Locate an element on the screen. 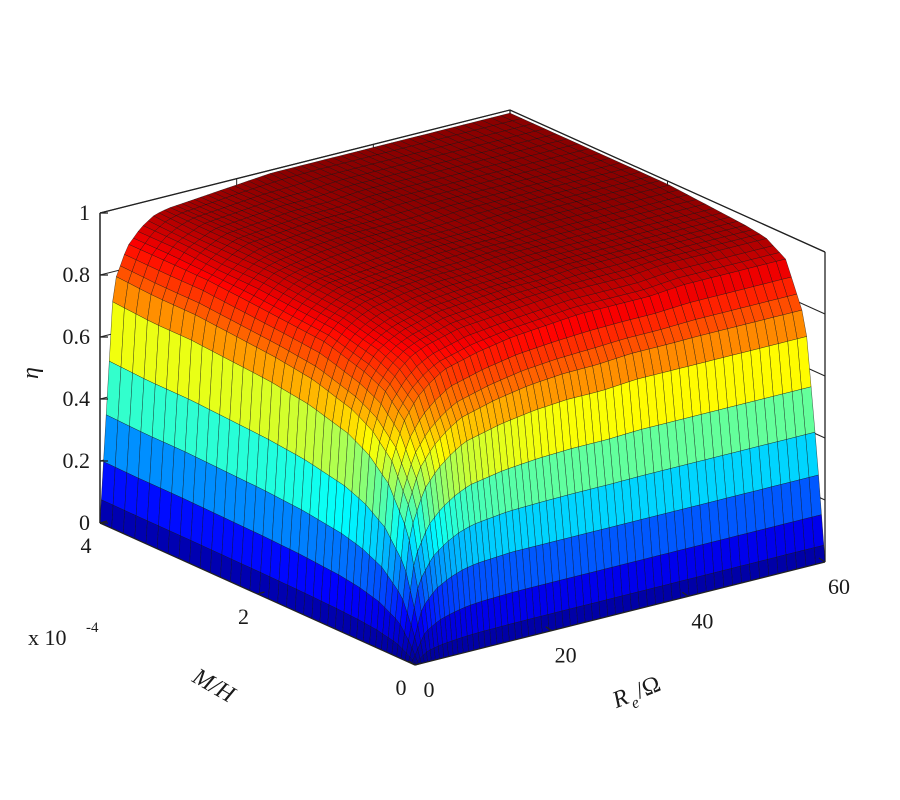 This screenshot has width=900, height=800. z-tick-label: 1 is located at coordinates (84, 212).